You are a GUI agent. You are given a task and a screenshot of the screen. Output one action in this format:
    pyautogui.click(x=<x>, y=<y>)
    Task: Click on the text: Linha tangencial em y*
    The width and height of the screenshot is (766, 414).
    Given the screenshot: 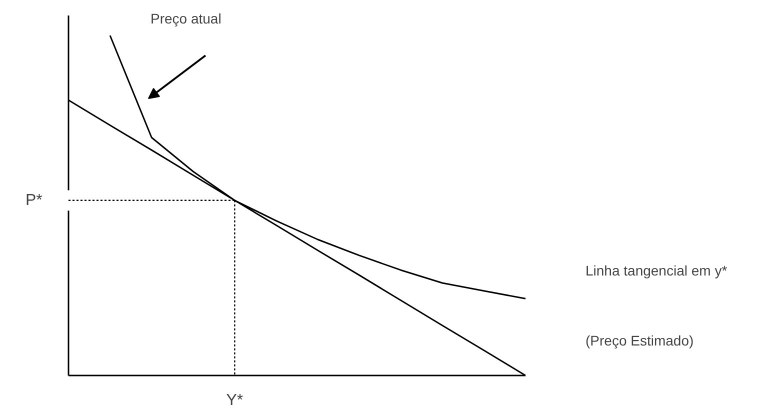 What is the action you would take?
    pyautogui.click(x=657, y=270)
    